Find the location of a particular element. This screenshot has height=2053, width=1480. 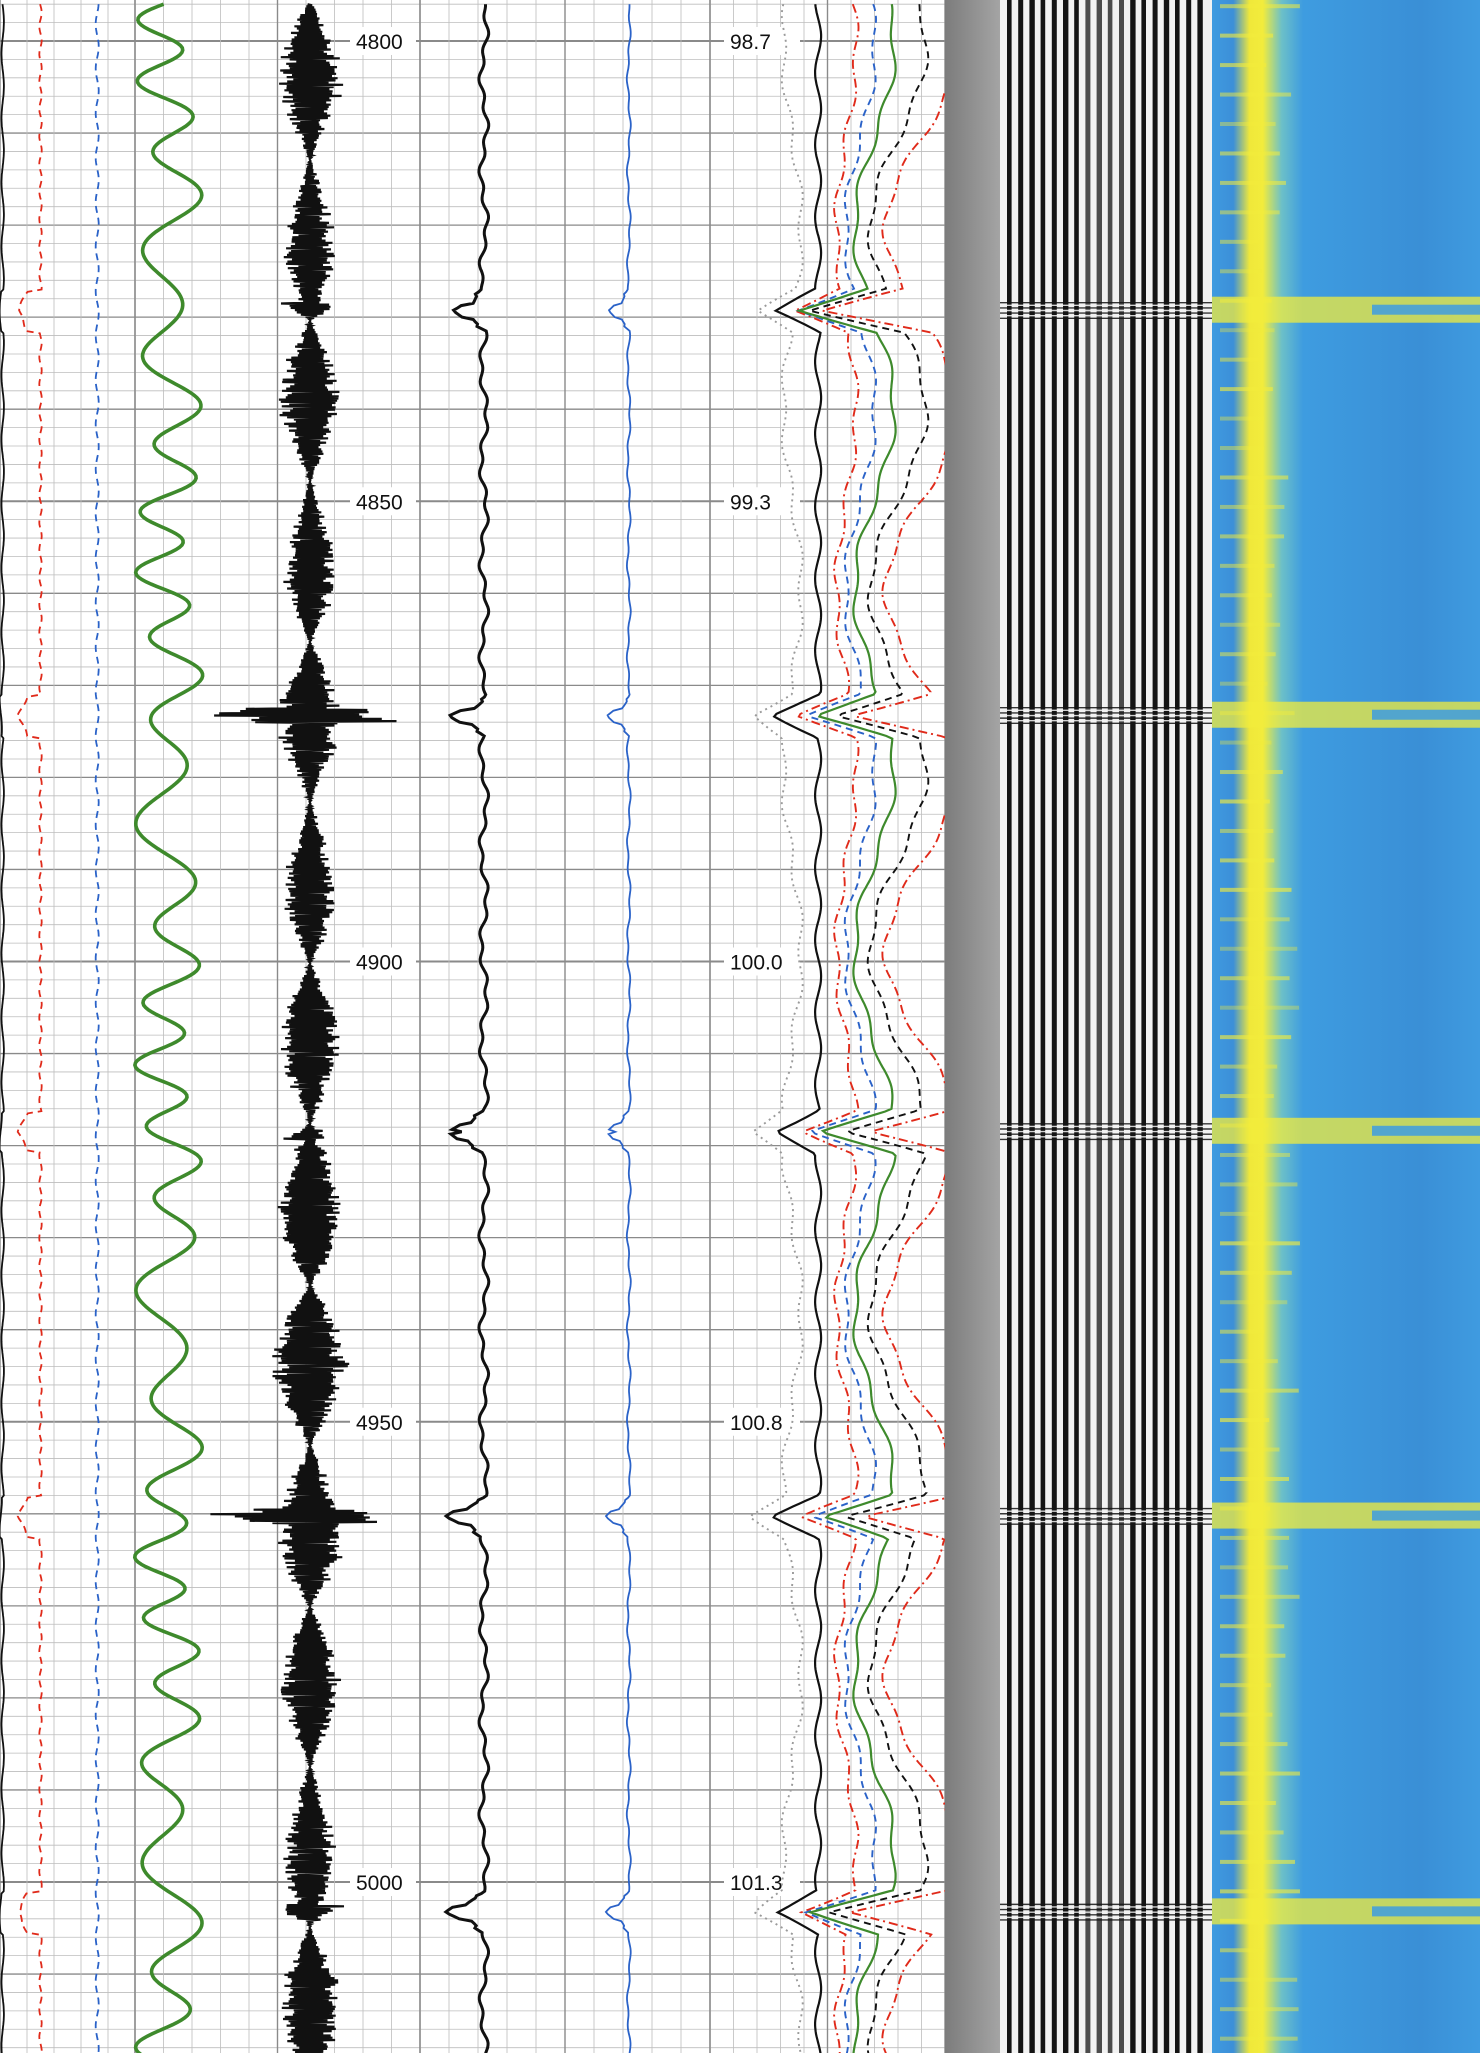

time-tick-label: 98.7 is located at coordinates (750, 42).